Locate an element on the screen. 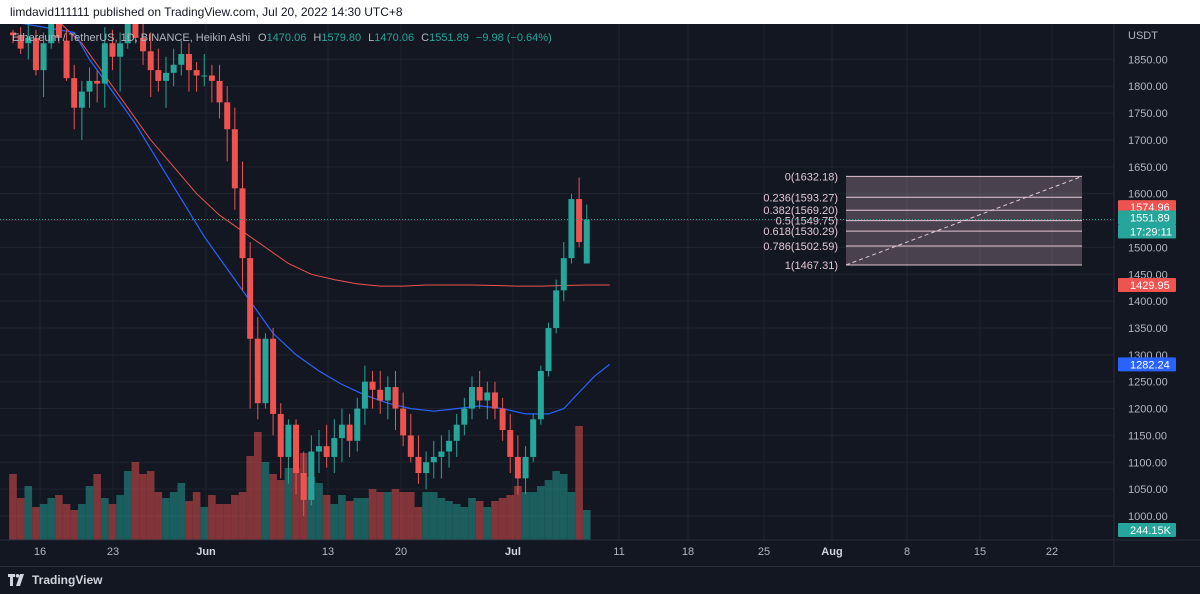 This screenshot has height=594, width=1200. y-tick-label: 1700.00 is located at coordinates (1148, 141).